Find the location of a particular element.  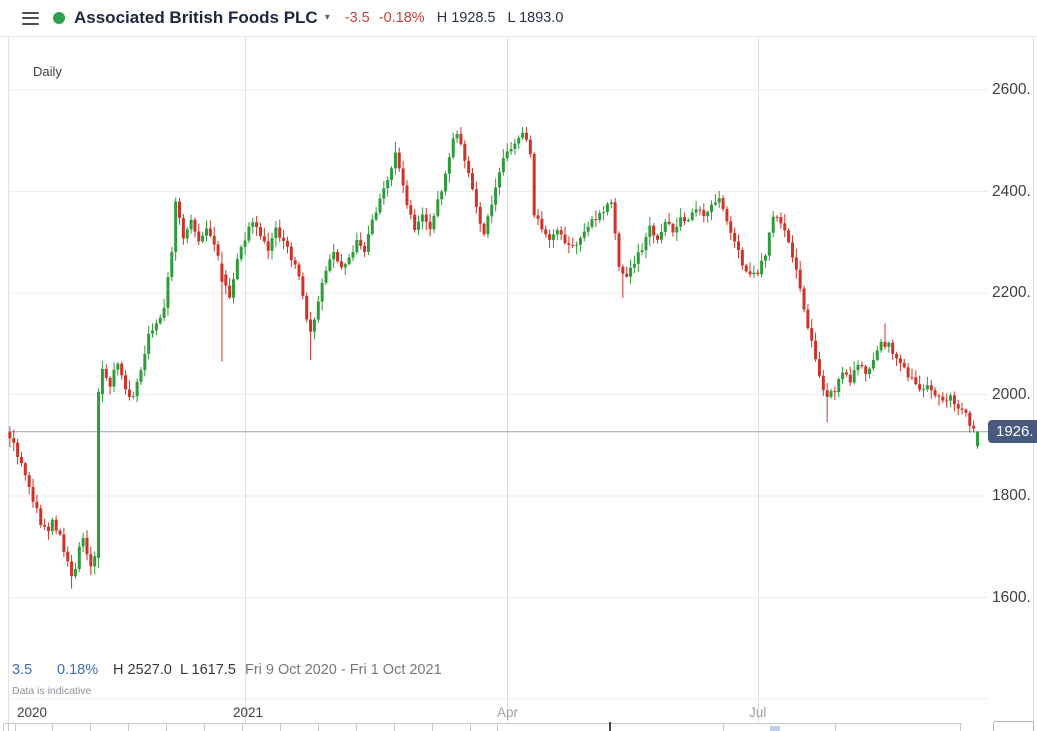

market-status-icon is located at coordinates (59, 18).